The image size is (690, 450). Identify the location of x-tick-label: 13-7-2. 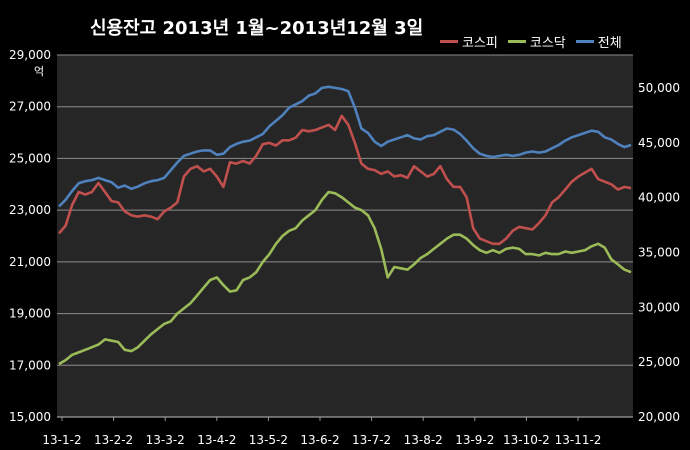
(371, 440).